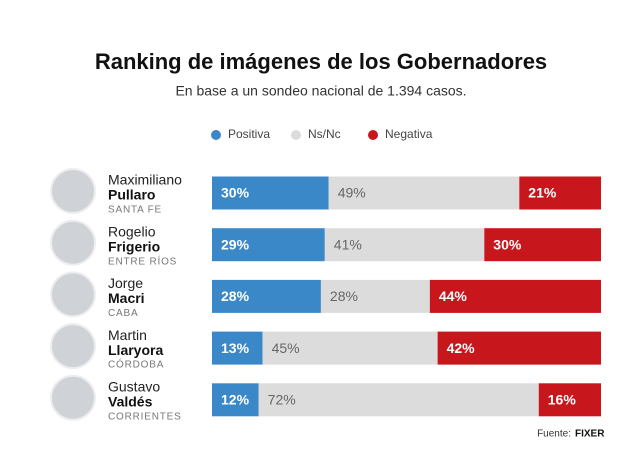 The width and height of the screenshot is (642, 453). I want to click on value-label: 12%, so click(235, 400).